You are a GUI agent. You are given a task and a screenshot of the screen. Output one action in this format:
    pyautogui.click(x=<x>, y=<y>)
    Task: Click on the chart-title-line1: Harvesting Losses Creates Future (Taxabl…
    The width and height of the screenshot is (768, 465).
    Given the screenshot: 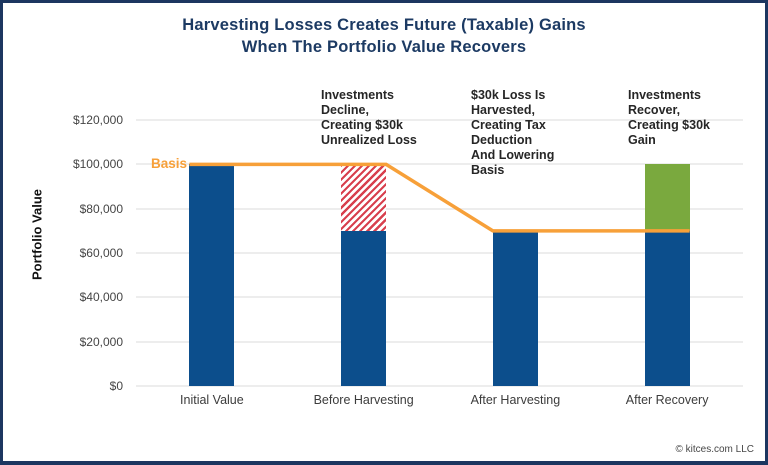 What is the action you would take?
    pyautogui.click(x=384, y=25)
    